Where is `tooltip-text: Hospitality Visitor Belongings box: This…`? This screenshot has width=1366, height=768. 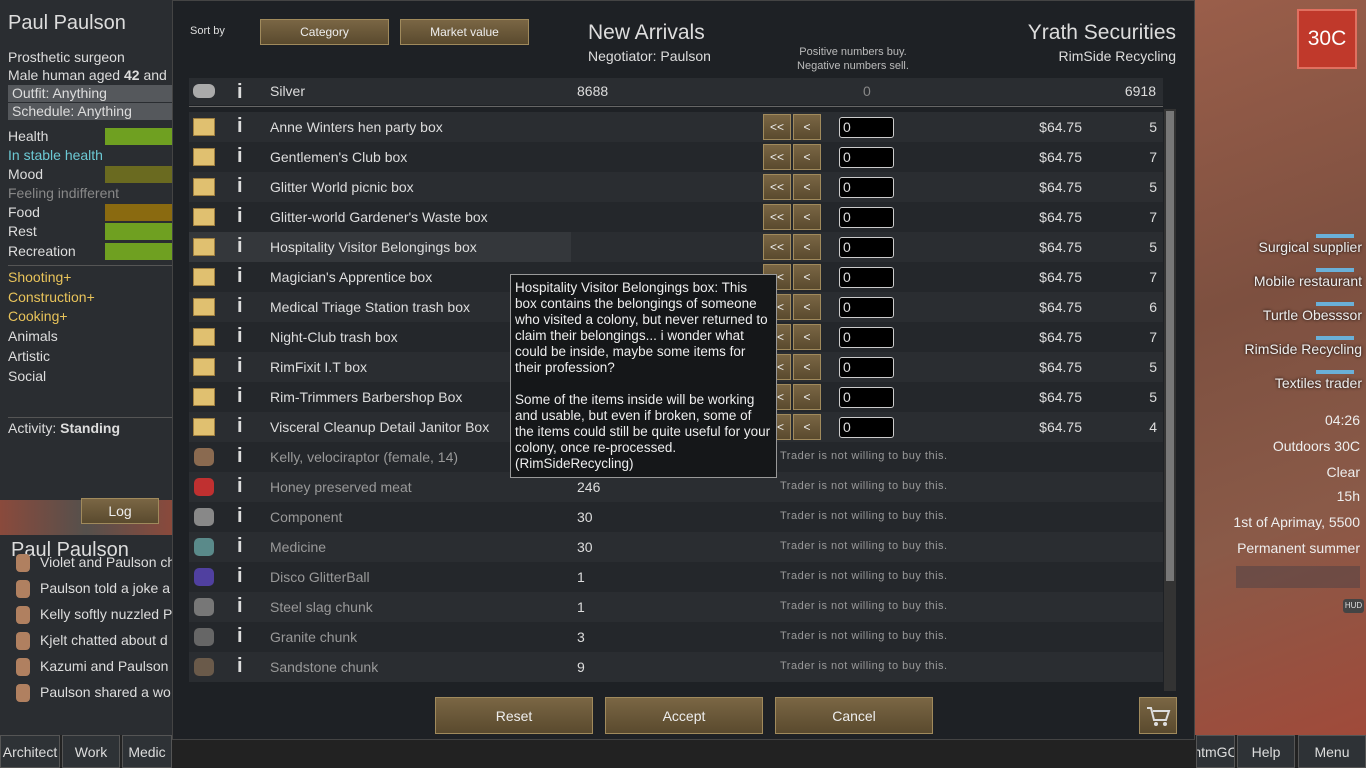 tooltip-text: Hospitality Visitor Belongings box: This… is located at coordinates (641, 327).